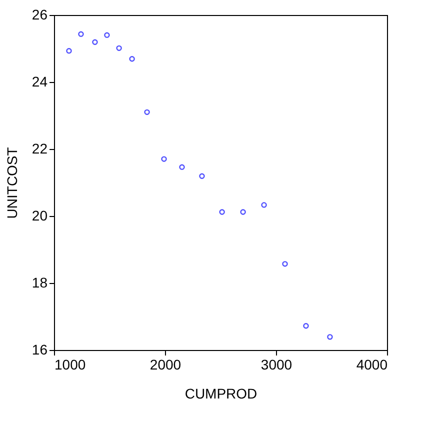  What do you see at coordinates (40, 216) in the screenshot?
I see `y-tick-label: 20` at bounding box center [40, 216].